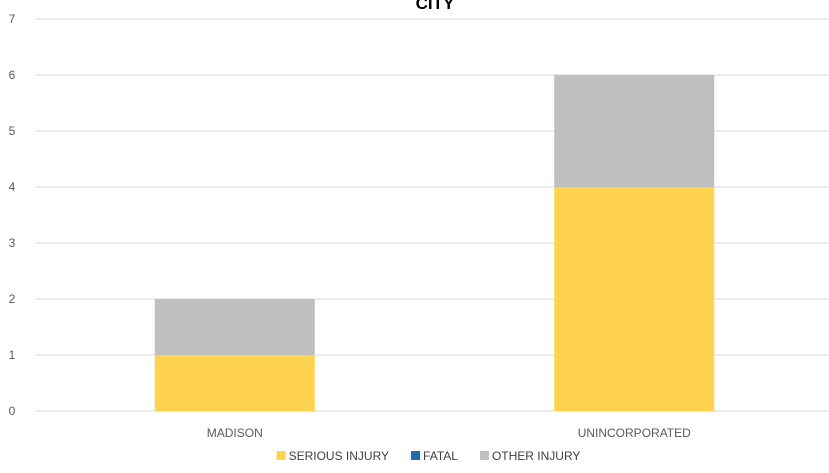 The image size is (829, 473). Describe the element at coordinates (634, 299) in the screenshot. I see `bar-unincorporated-serious-injury` at that location.